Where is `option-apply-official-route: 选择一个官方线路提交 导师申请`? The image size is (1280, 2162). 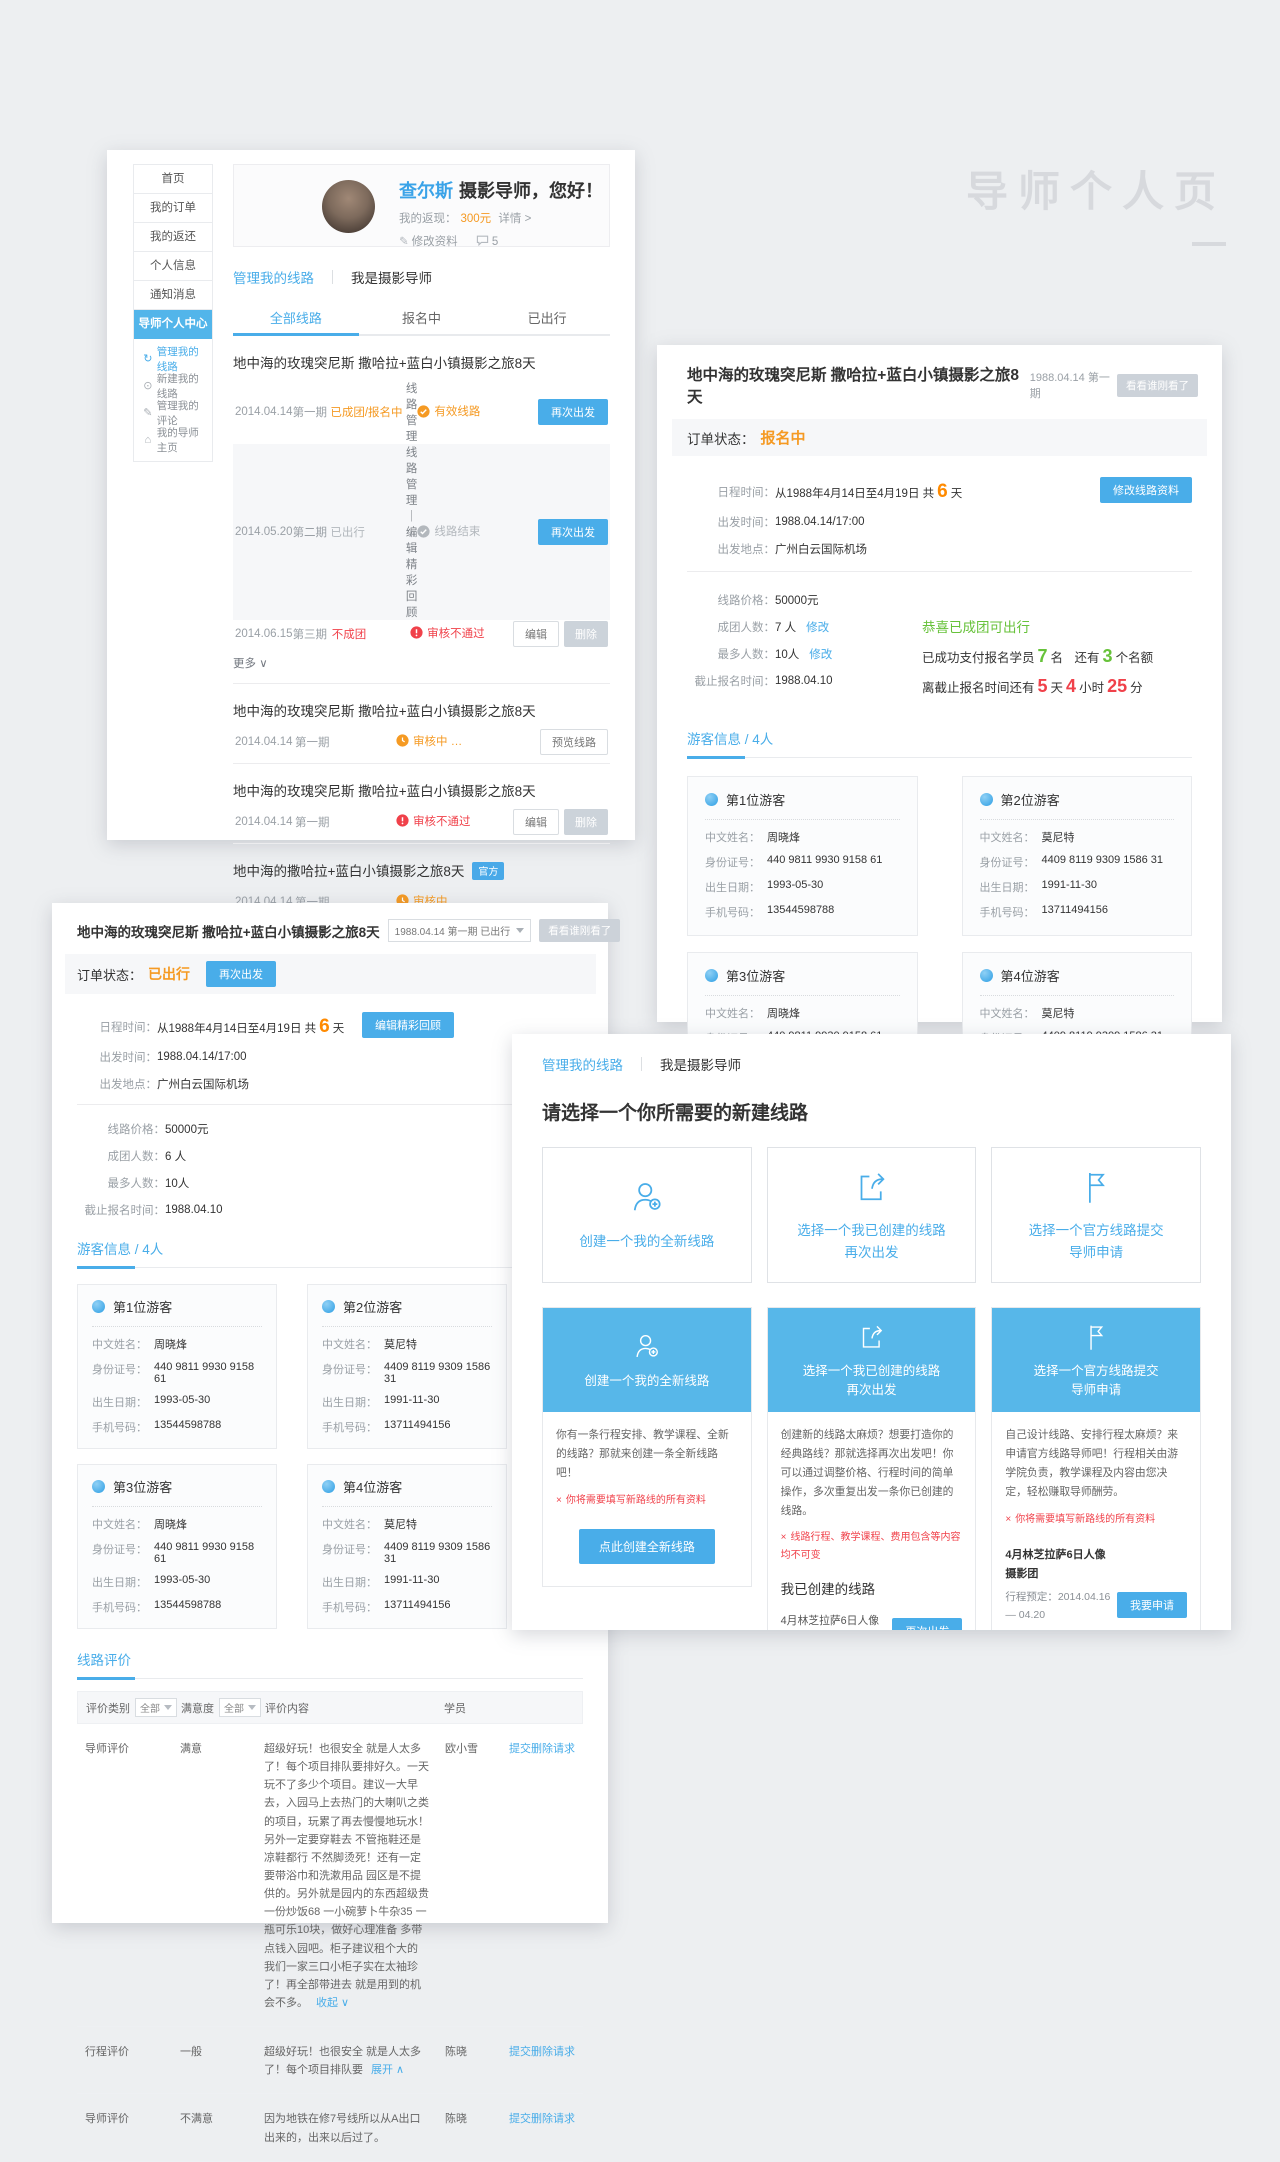
option-apply-official-route: 选择一个官方线路提交 导师申请 is located at coordinates (1096, 1215).